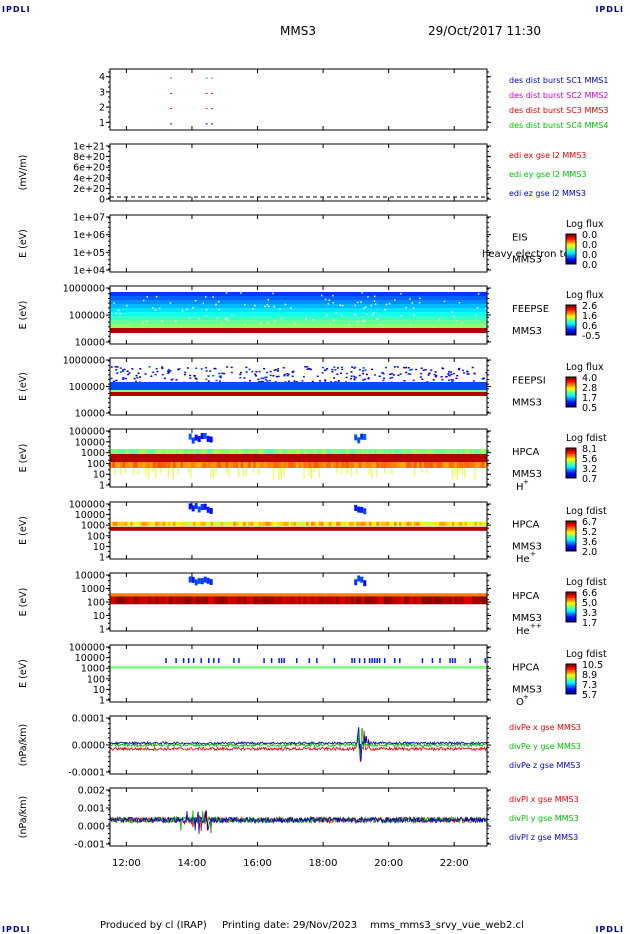  What do you see at coordinates (88, 746) in the screenshot?
I see `y-tick-label: 0.0000` at bounding box center [88, 746].